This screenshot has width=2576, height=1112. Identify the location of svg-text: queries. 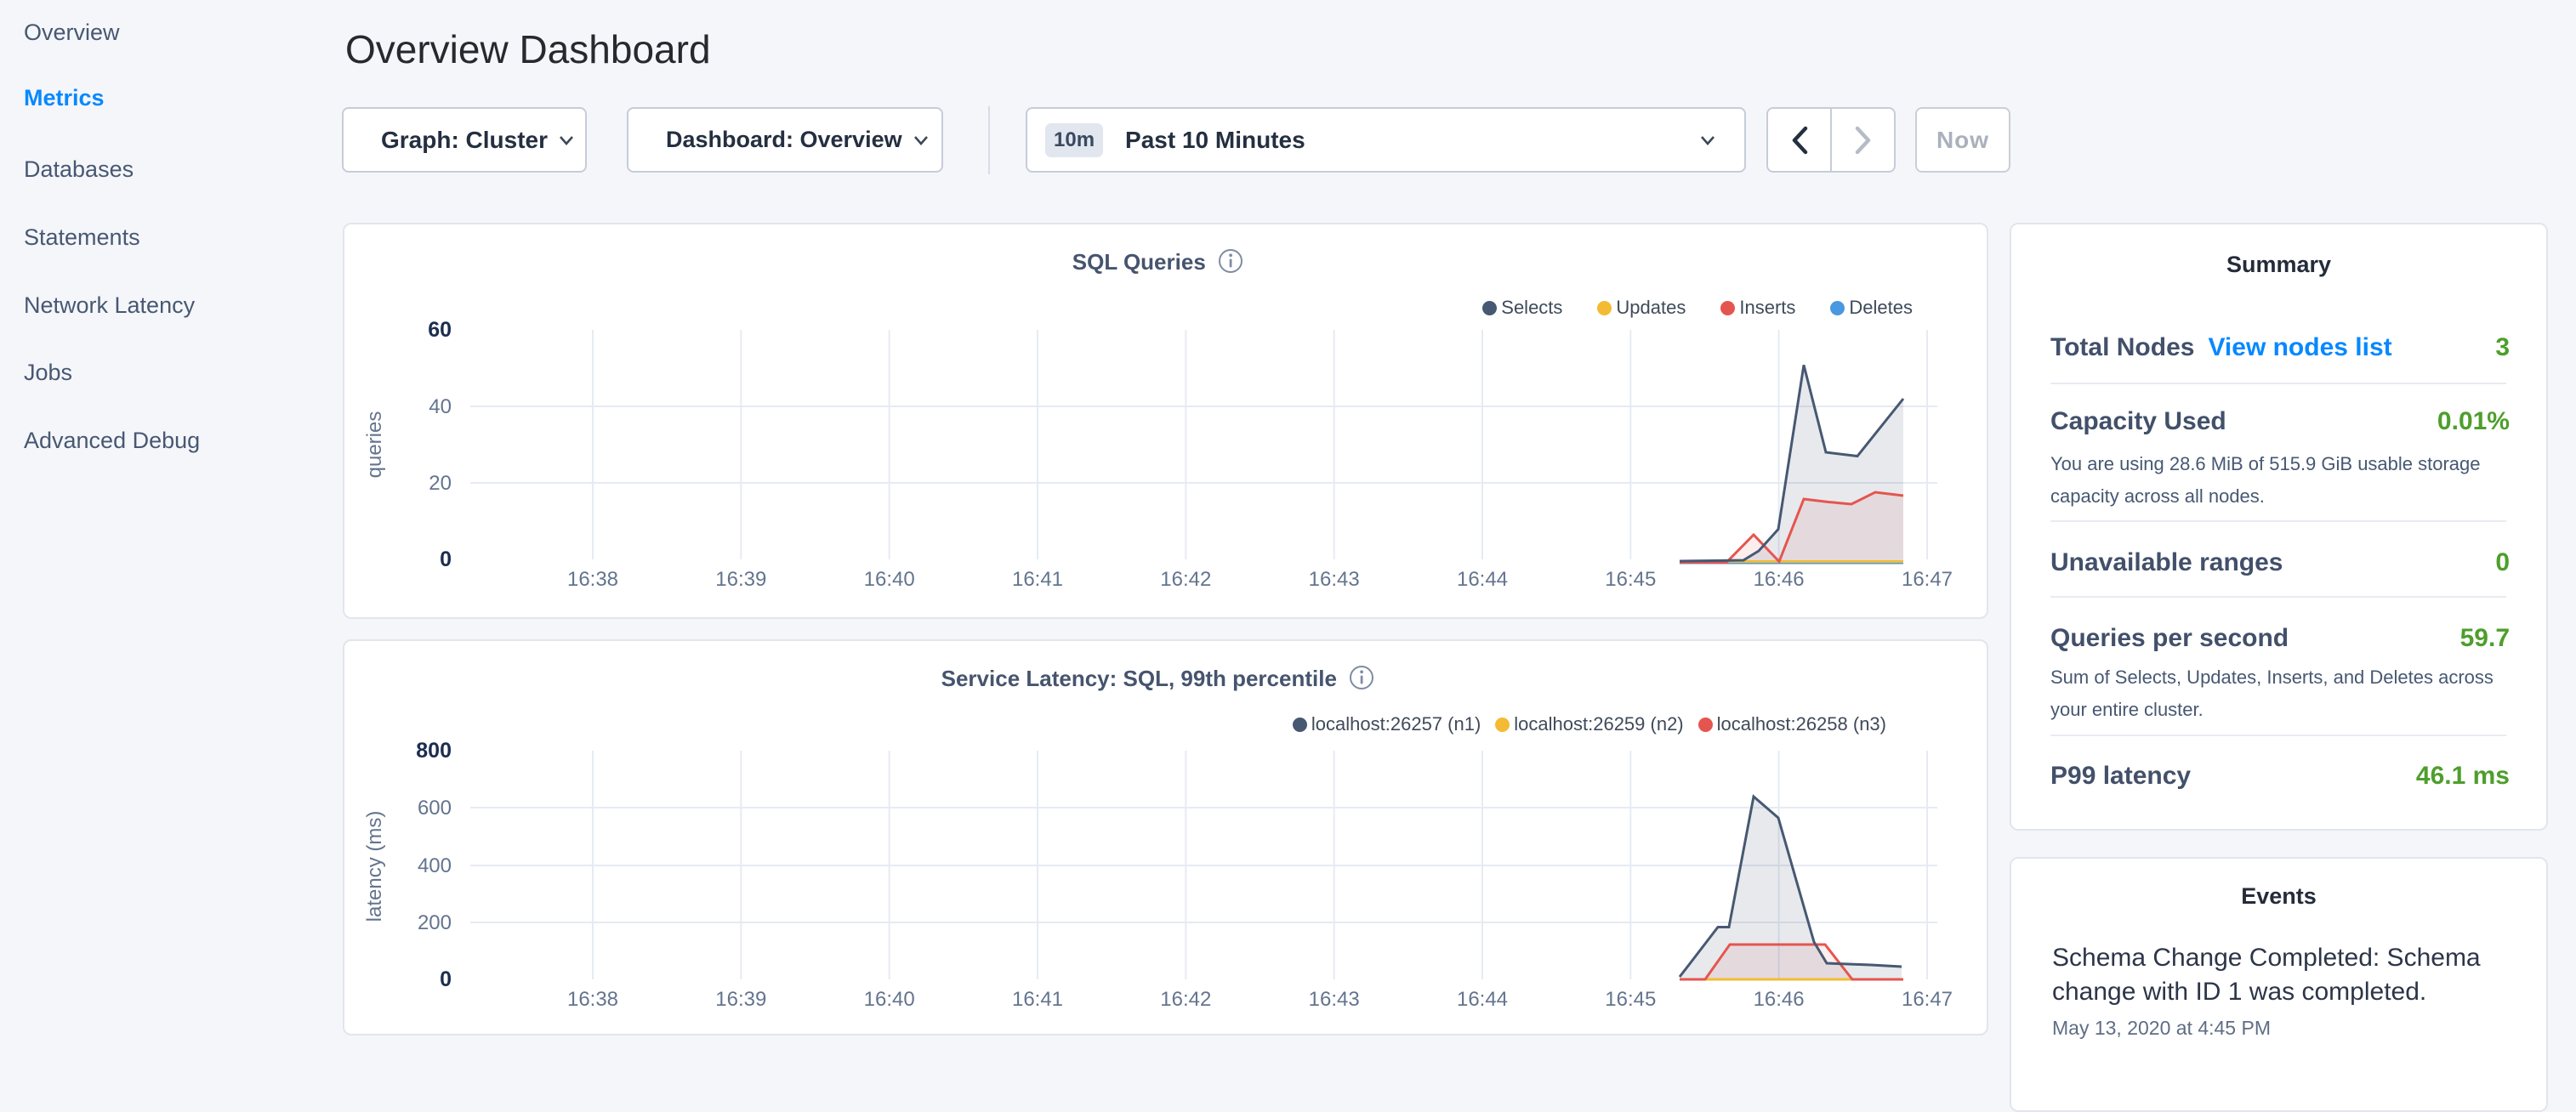
(374, 445).